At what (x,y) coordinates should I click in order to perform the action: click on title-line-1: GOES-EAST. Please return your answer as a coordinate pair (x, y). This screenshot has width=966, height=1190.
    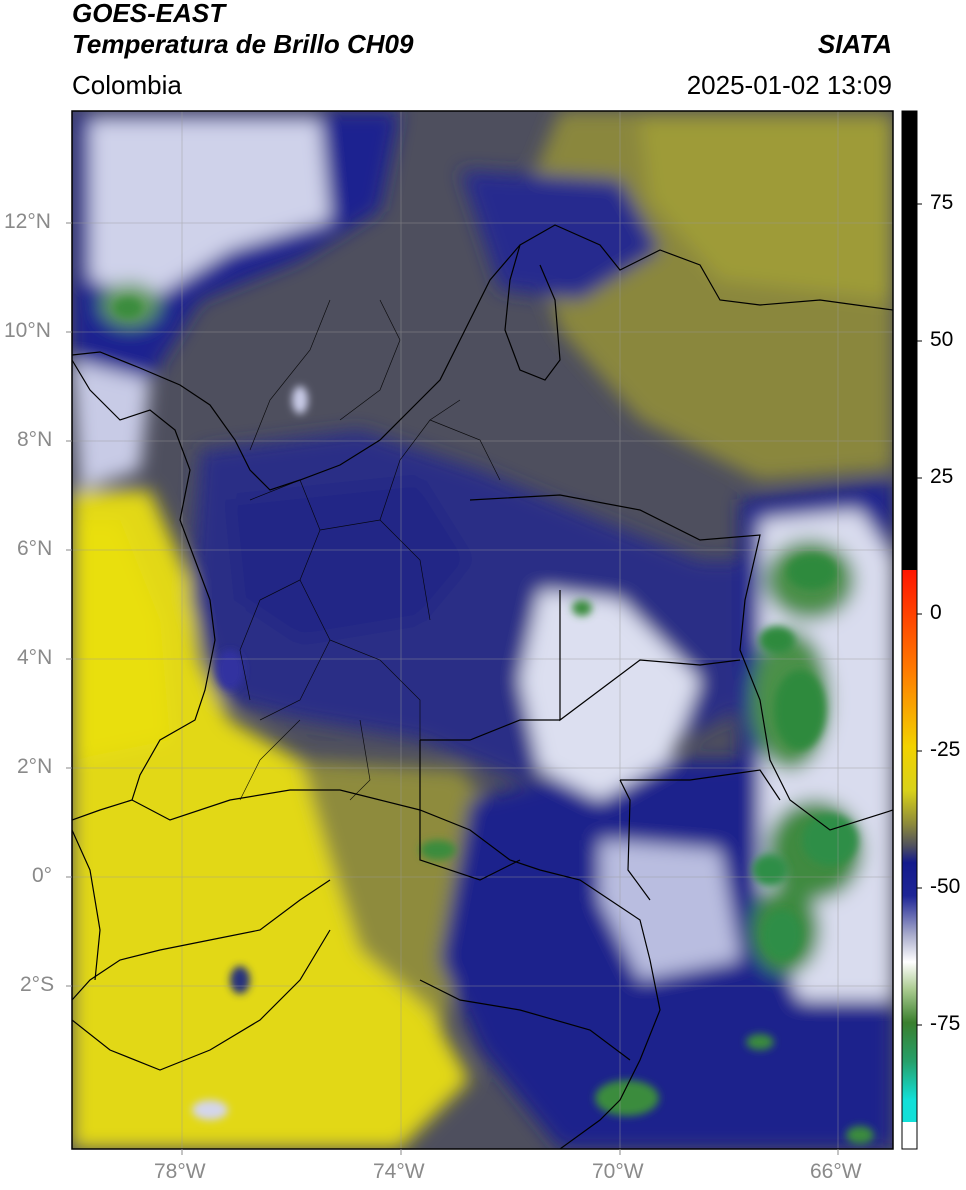
    Looking at the image, I should click on (149, 14).